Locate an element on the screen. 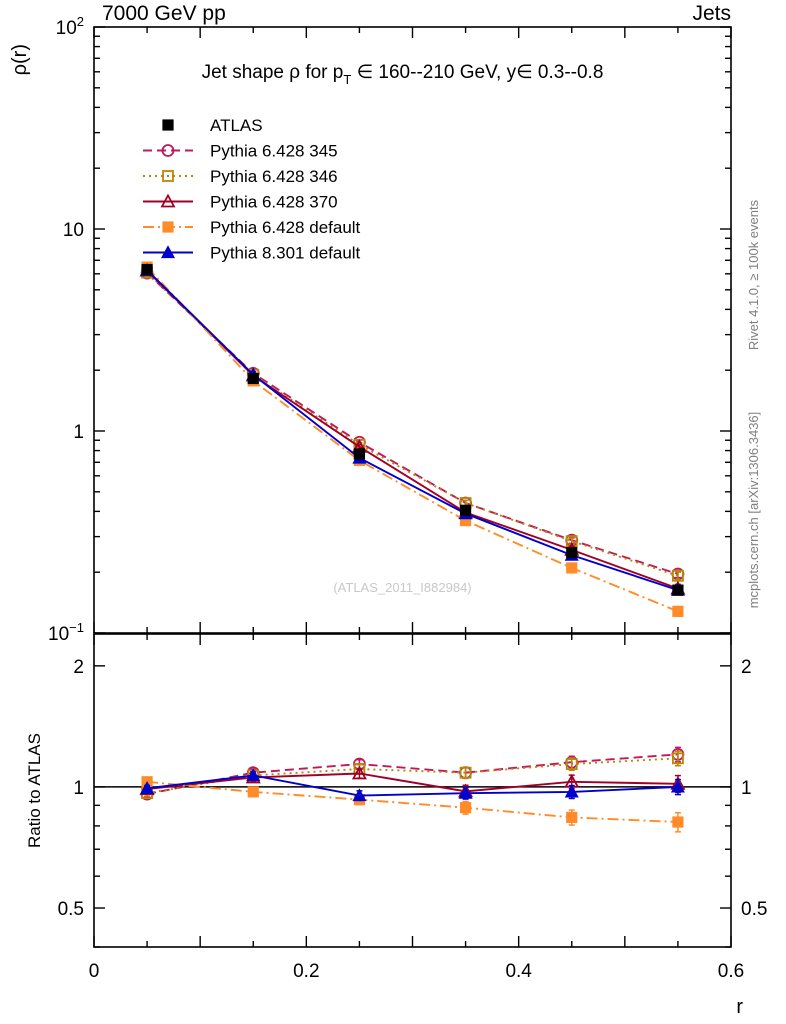  main-ylabel: ρ(r) is located at coordinates (20, 59).